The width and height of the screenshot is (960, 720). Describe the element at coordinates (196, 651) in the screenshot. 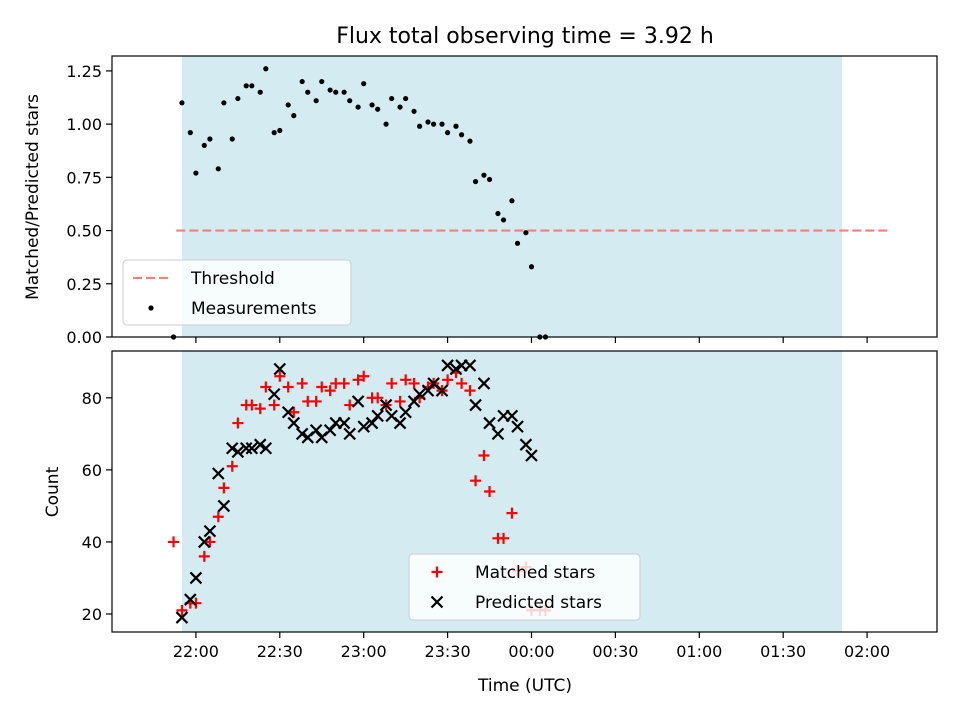

I see `x-tick-label-0: 22:00` at that location.